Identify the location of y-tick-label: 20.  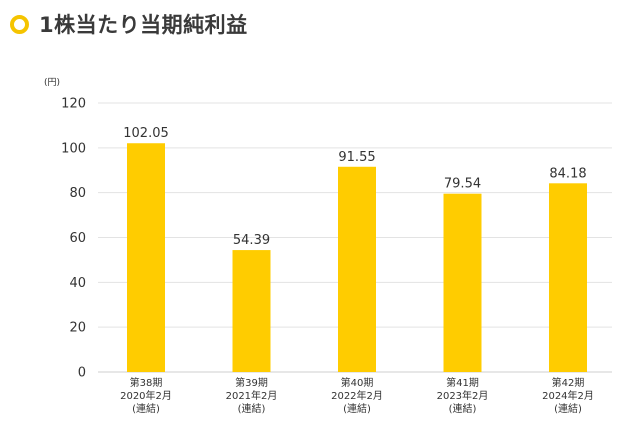
(77, 328).